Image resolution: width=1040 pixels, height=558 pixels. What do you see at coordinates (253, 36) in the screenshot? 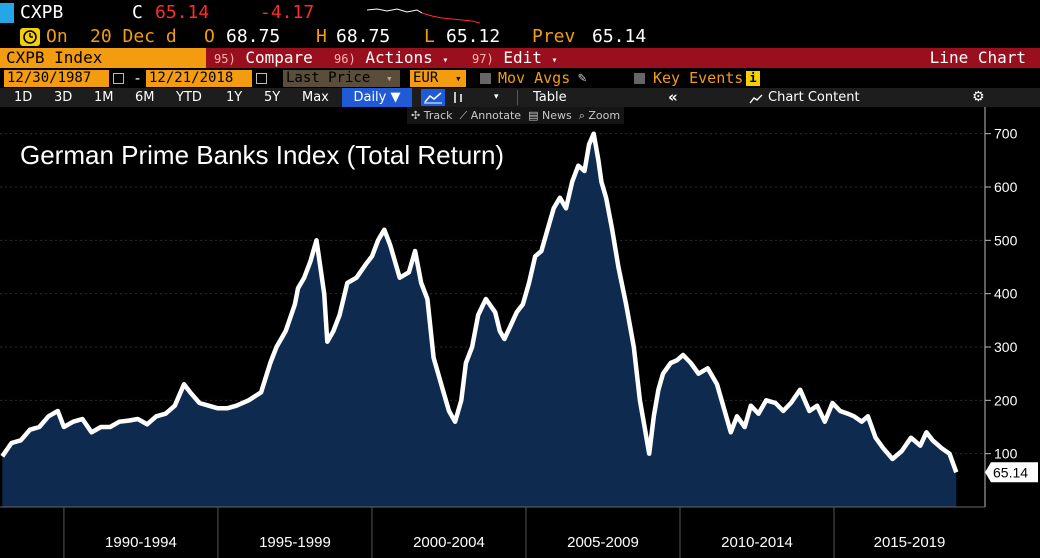
I see `open-value: 68.75` at bounding box center [253, 36].